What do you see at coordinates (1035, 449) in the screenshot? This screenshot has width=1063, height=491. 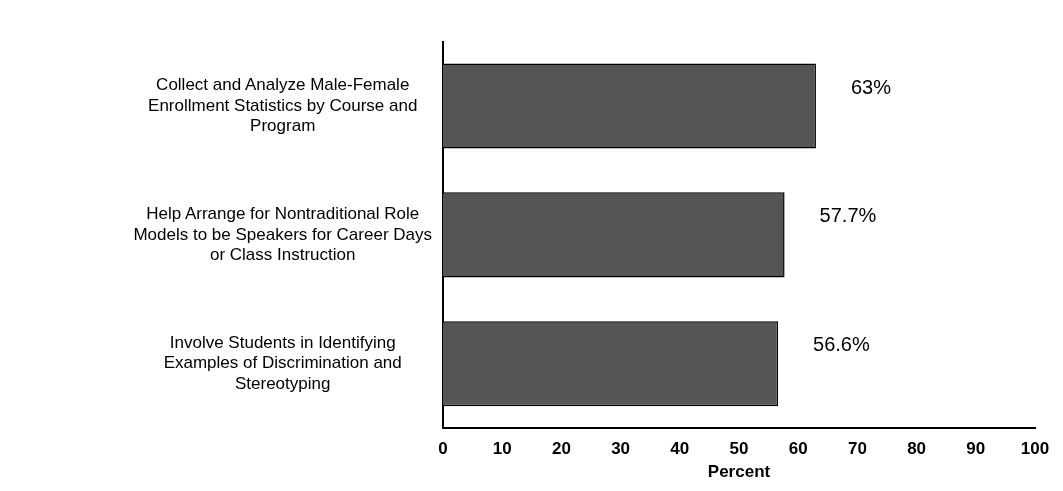 I see `x-tick-label: 100` at bounding box center [1035, 449].